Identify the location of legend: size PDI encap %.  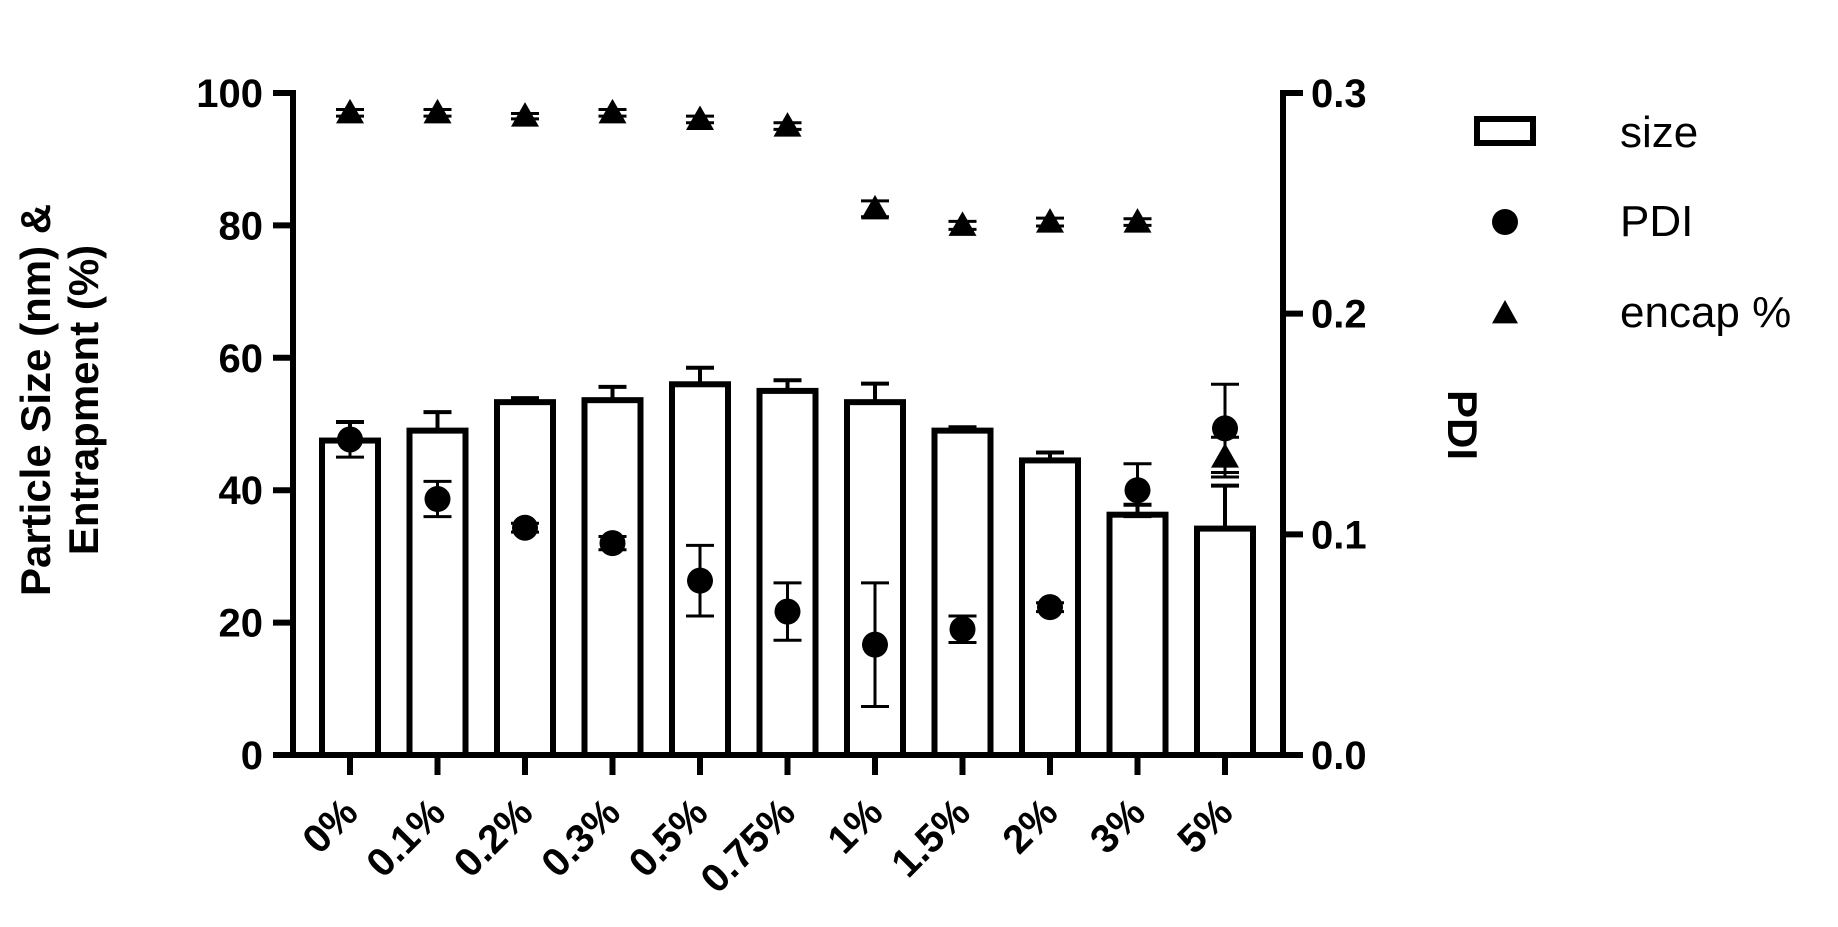
(1634, 222).